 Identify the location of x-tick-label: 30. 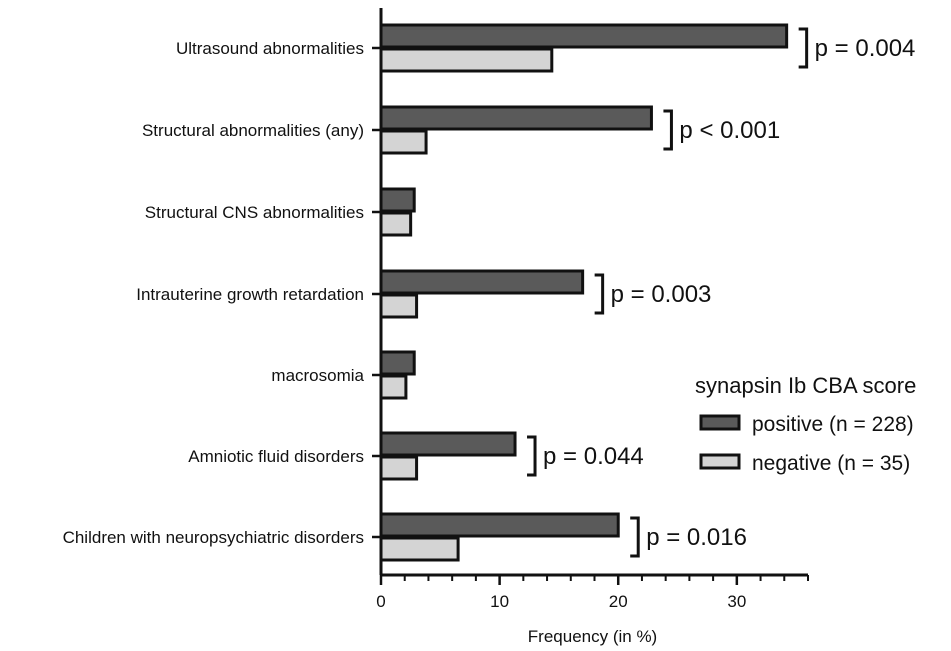
(736, 601).